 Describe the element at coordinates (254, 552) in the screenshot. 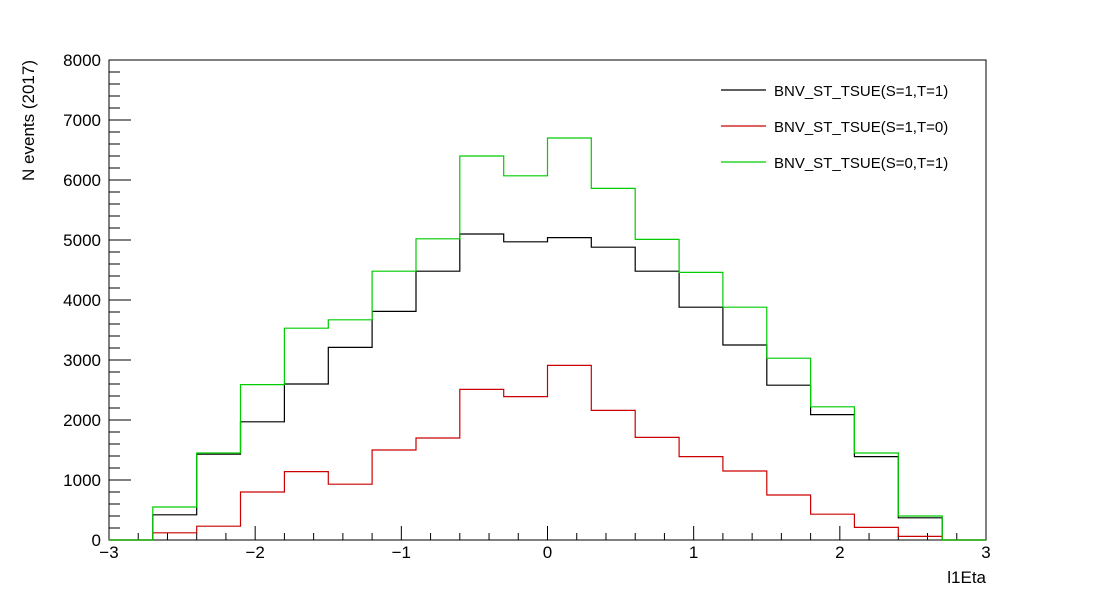

I see `x-tick-label: −2` at that location.